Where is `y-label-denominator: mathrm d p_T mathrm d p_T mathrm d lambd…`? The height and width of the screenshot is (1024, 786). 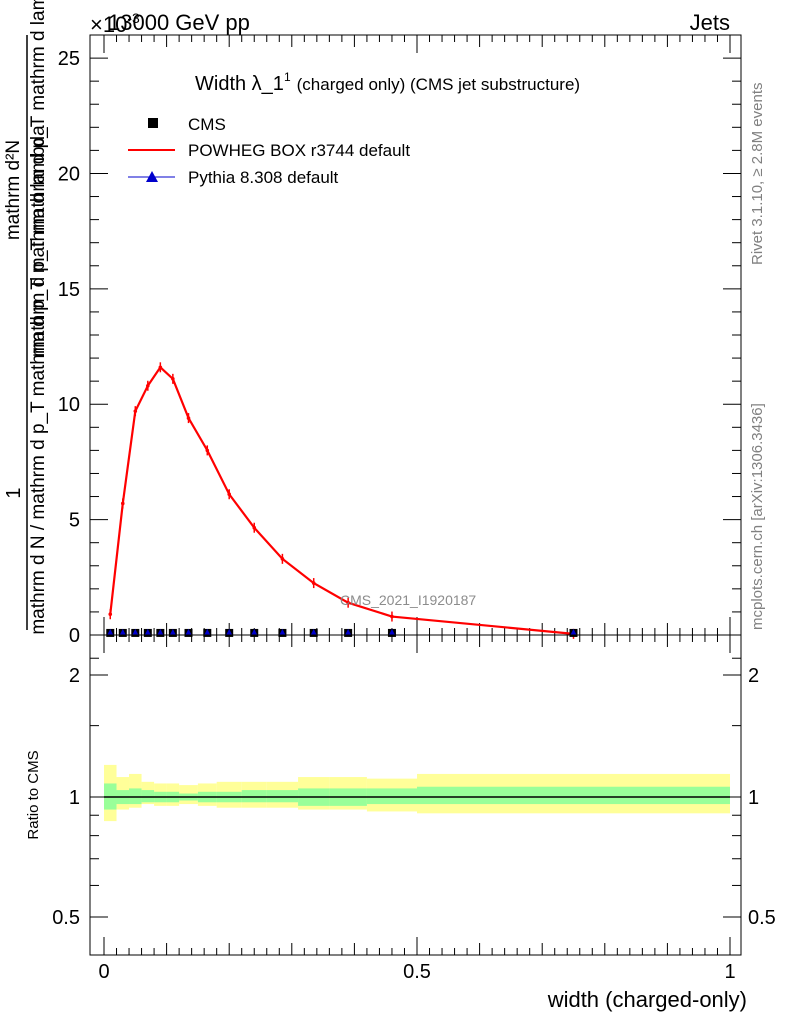
y-label-denominator: mathrm d p_T mathrm d p_T mathrm d lambd… is located at coordinates (38, 178).